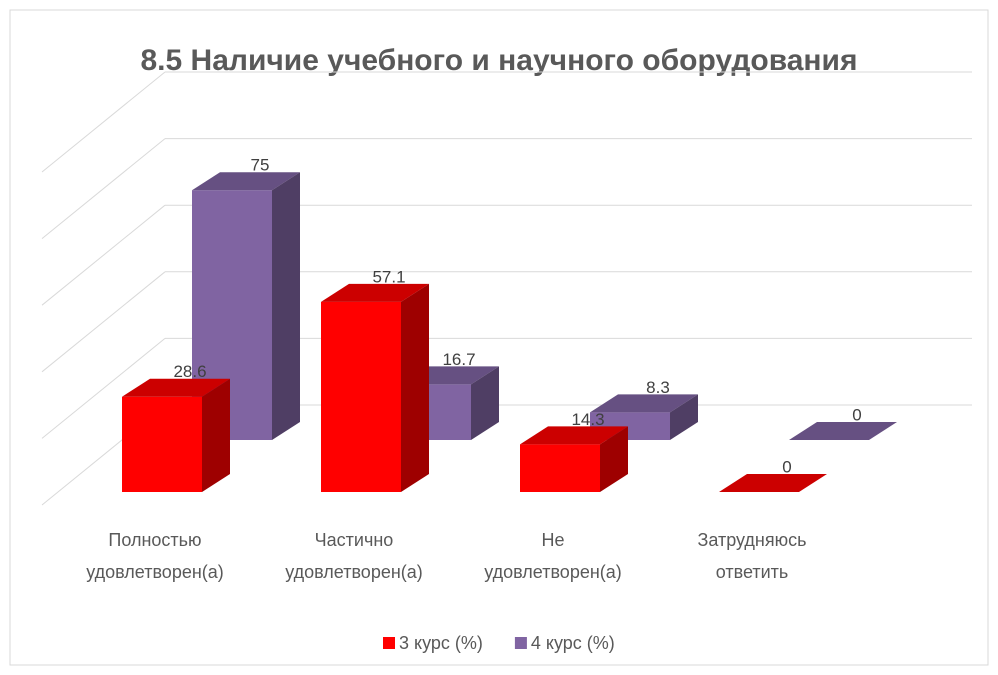 This screenshot has height=675, width=998. Describe the element at coordinates (587, 419) in the screenshot. I see `value-label: 14.3` at that location.